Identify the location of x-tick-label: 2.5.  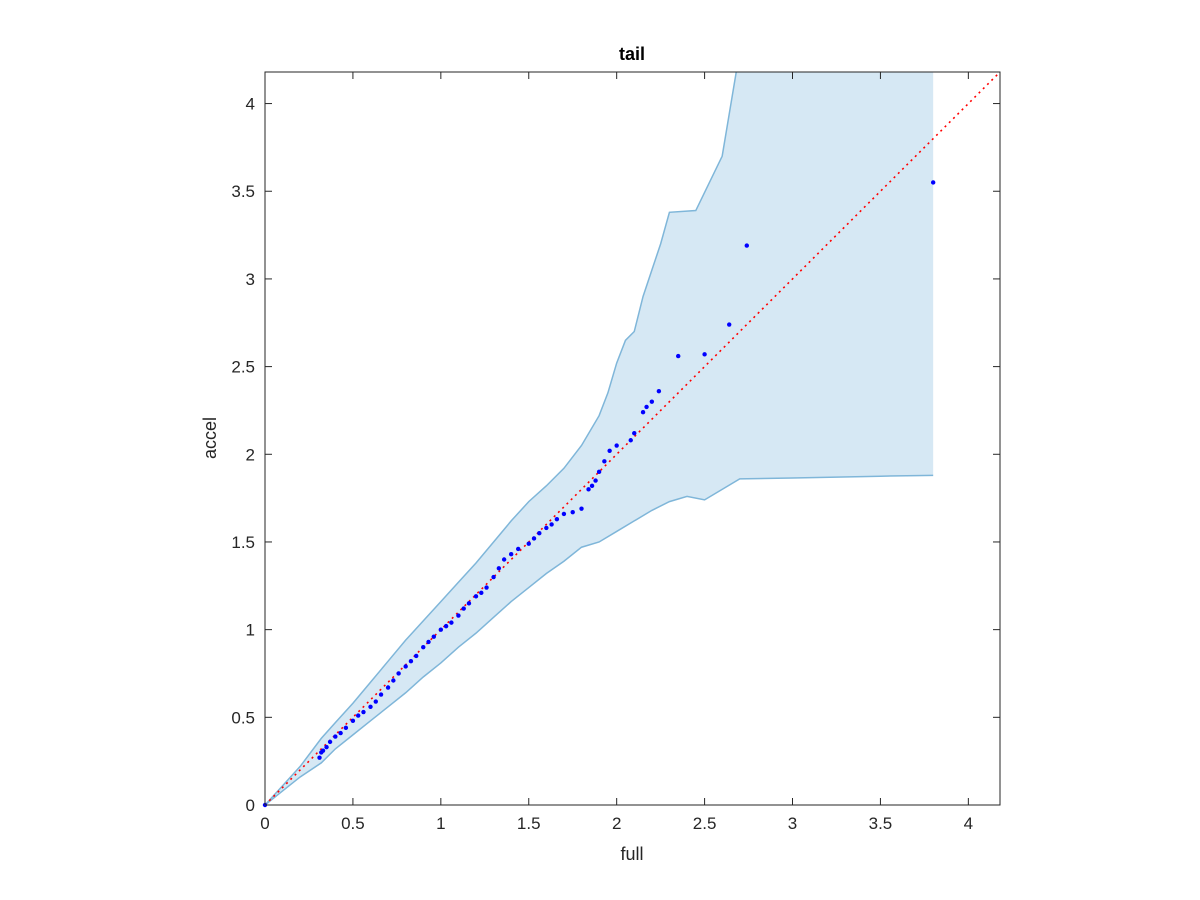
(705, 823).